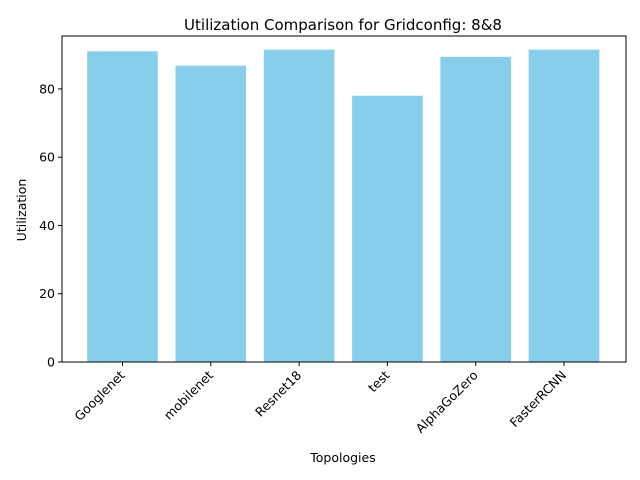 This screenshot has height=480, width=640. Describe the element at coordinates (47, 225) in the screenshot. I see `y-tick-label: 40` at that location.